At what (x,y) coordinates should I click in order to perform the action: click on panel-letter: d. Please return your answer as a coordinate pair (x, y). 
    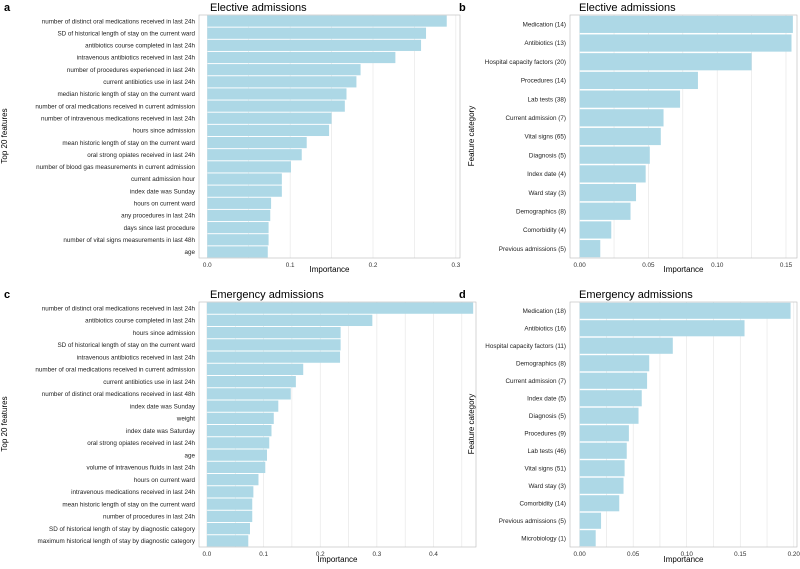
    Looking at the image, I should click on (462, 295).